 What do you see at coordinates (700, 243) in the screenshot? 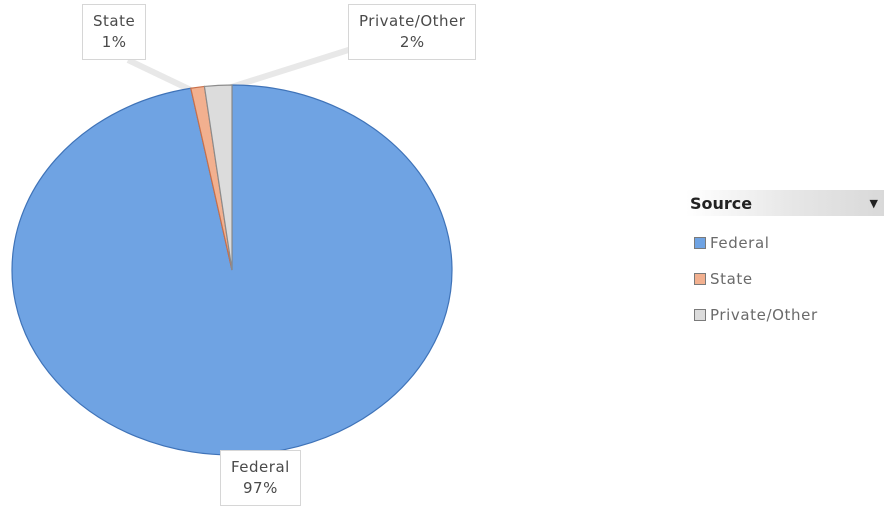
I see `legend-swatch-federal` at bounding box center [700, 243].